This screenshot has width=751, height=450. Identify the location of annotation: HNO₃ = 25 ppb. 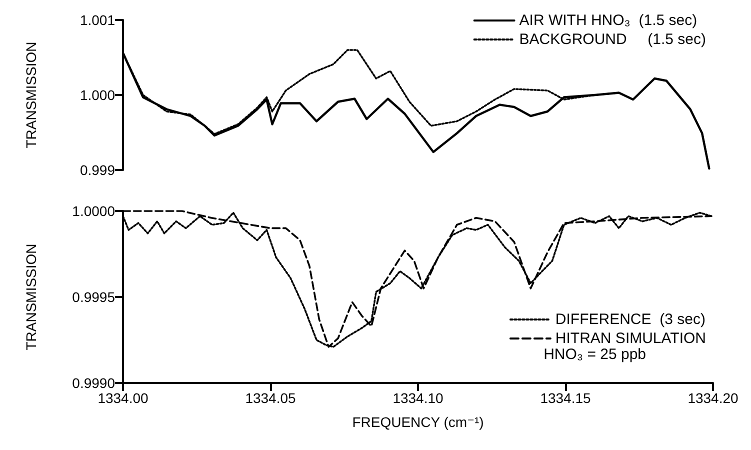
(595, 354).